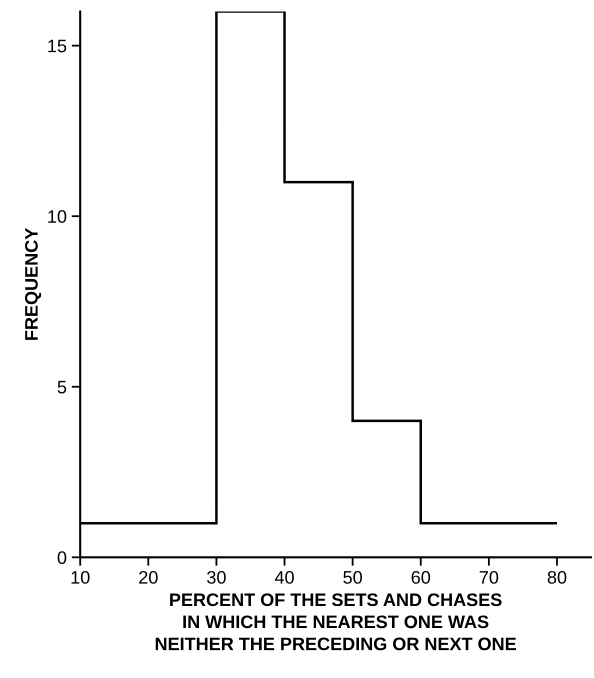  What do you see at coordinates (489, 577) in the screenshot?
I see `x-tick-label: 70` at bounding box center [489, 577].